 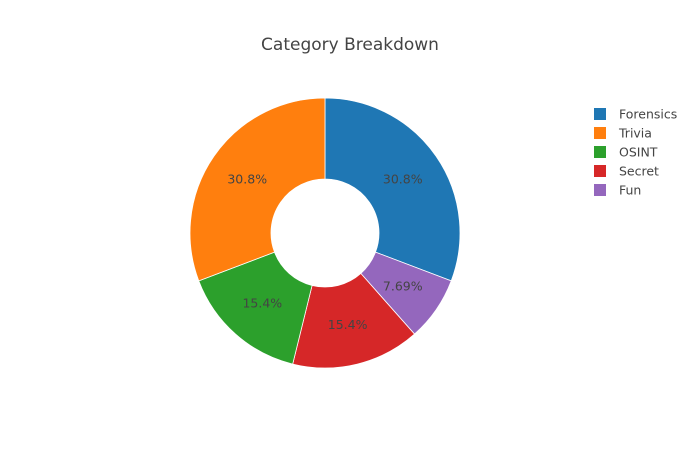 I want to click on legend-label-secret: Secret, so click(x=639, y=171).